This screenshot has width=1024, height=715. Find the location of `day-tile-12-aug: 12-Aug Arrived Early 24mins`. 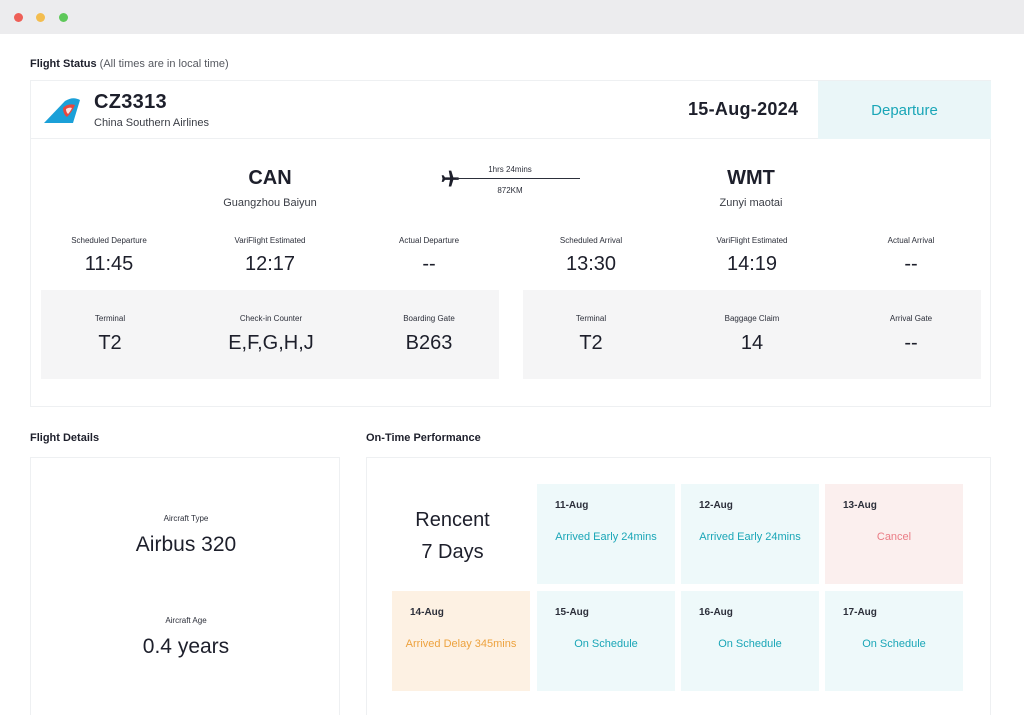

day-tile-12-aug: 12-Aug Arrived Early 24mins is located at coordinates (750, 534).